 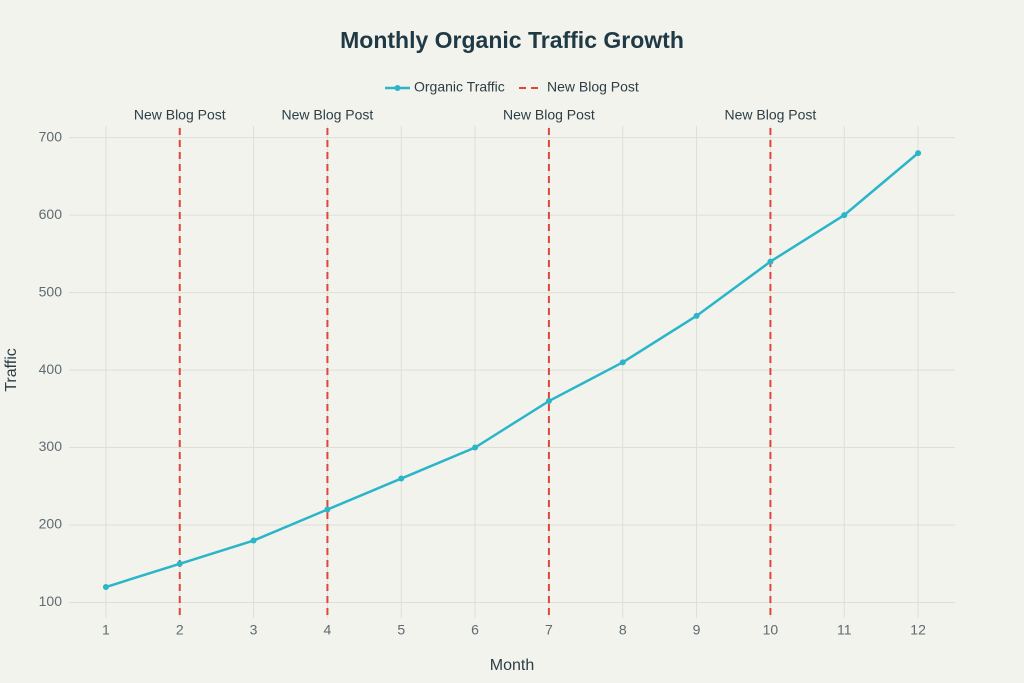 What do you see at coordinates (51, 136) in the screenshot?
I see `y-tick-label: 700` at bounding box center [51, 136].